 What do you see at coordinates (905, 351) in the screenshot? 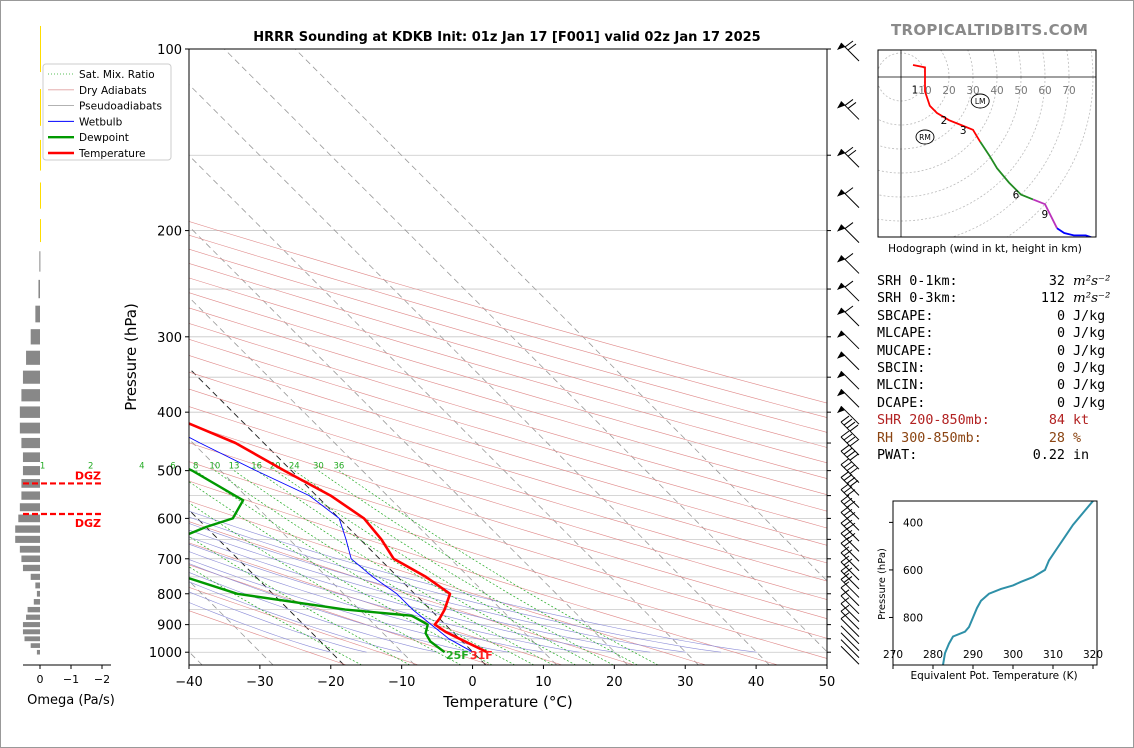
I see `stat-label: MUCAPE:` at bounding box center [905, 351].